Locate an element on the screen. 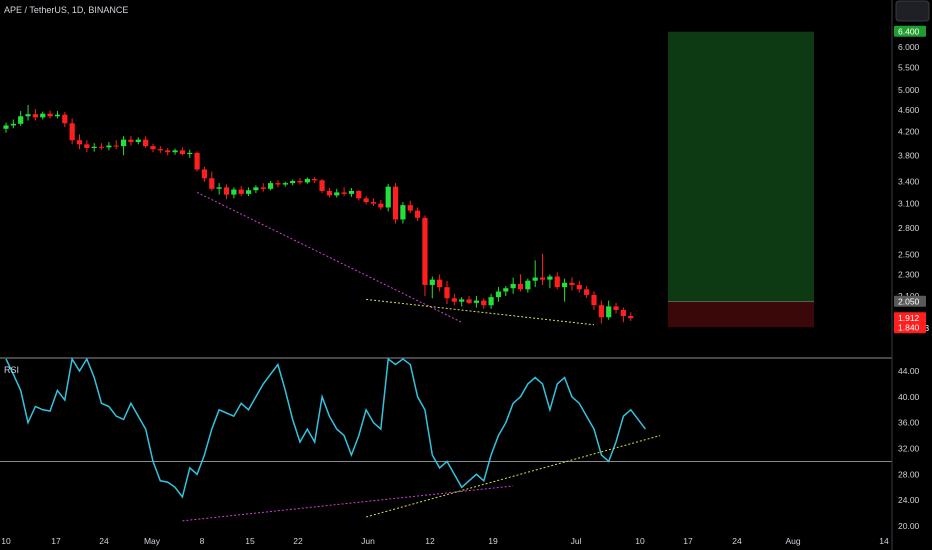  candle-body is located at coordinates (462, 300).